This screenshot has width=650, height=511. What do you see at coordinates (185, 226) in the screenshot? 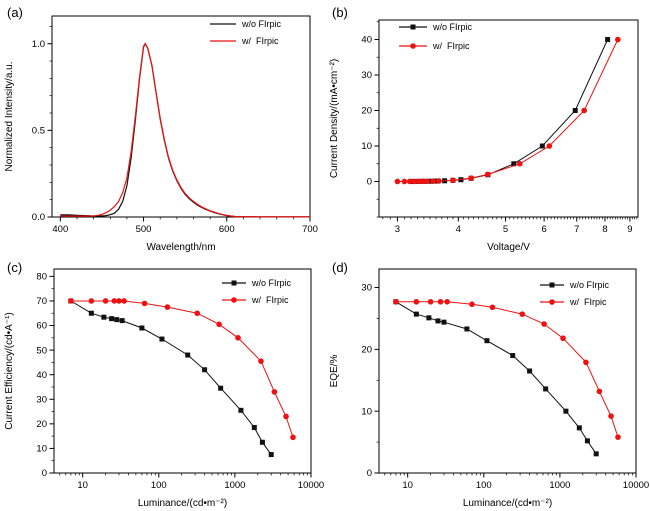
I see `x-axis: 400 500 600 700` at bounding box center [185, 226].